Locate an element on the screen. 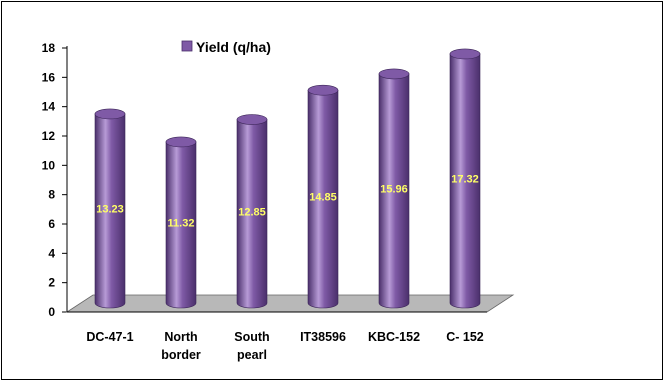 The height and width of the screenshot is (383, 666). data-label: 11.32 is located at coordinates (181, 223).